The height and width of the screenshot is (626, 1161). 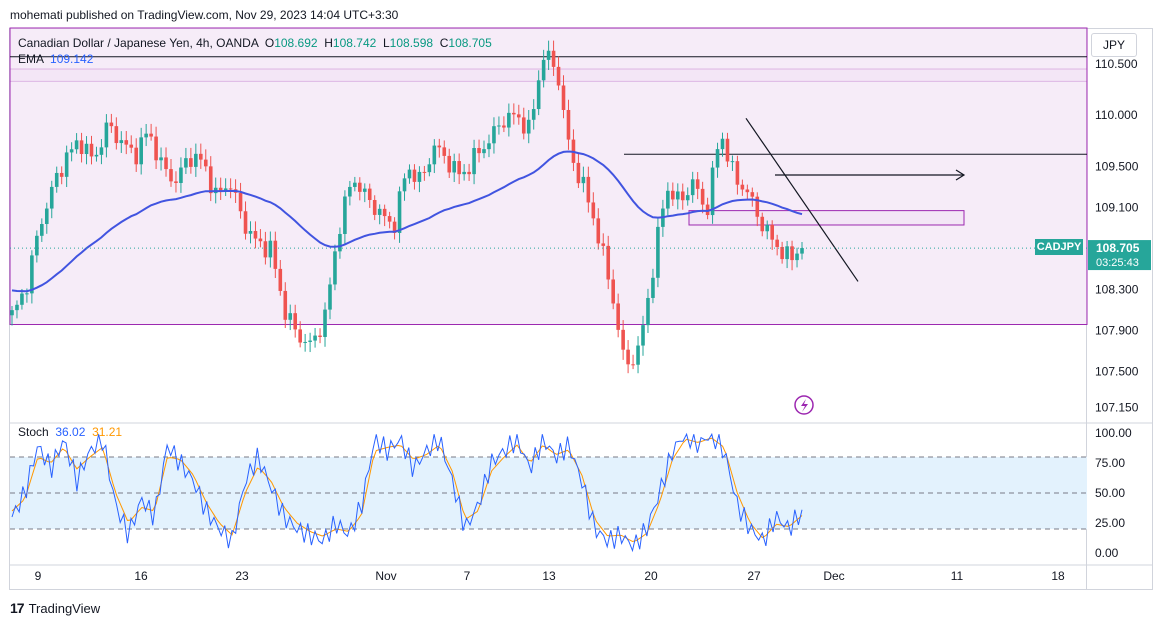 I want to click on current-price-tag: 108.705, so click(x=1118, y=248).